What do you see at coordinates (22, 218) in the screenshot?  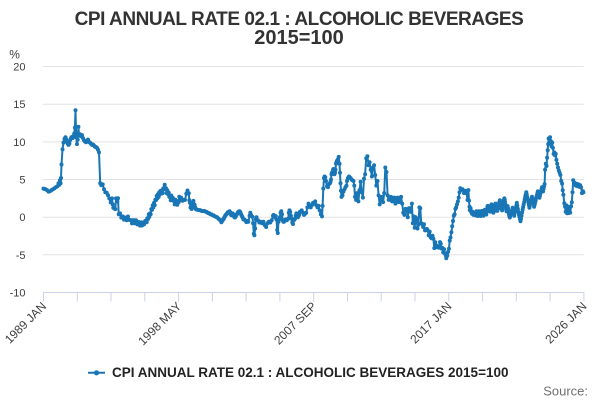 I see `svg-text: 0` at bounding box center [22, 218].